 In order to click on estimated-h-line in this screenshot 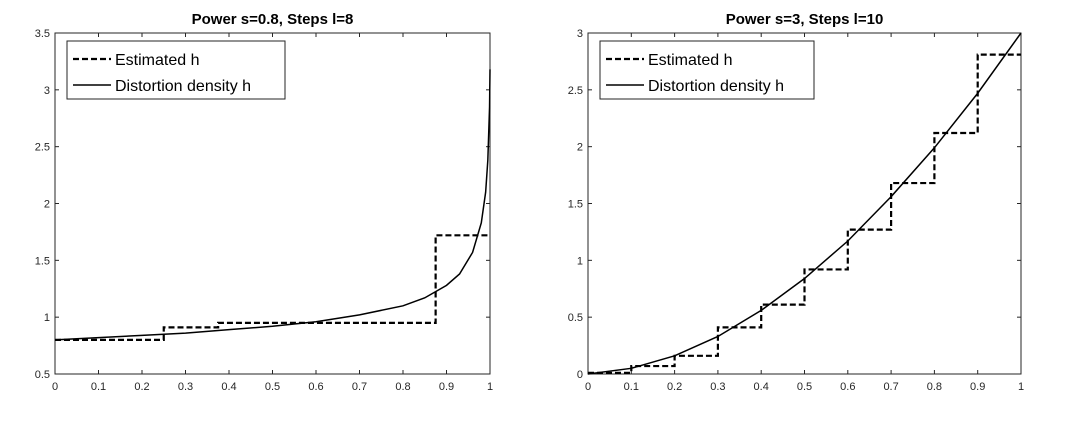, I will do `click(272, 287)`.